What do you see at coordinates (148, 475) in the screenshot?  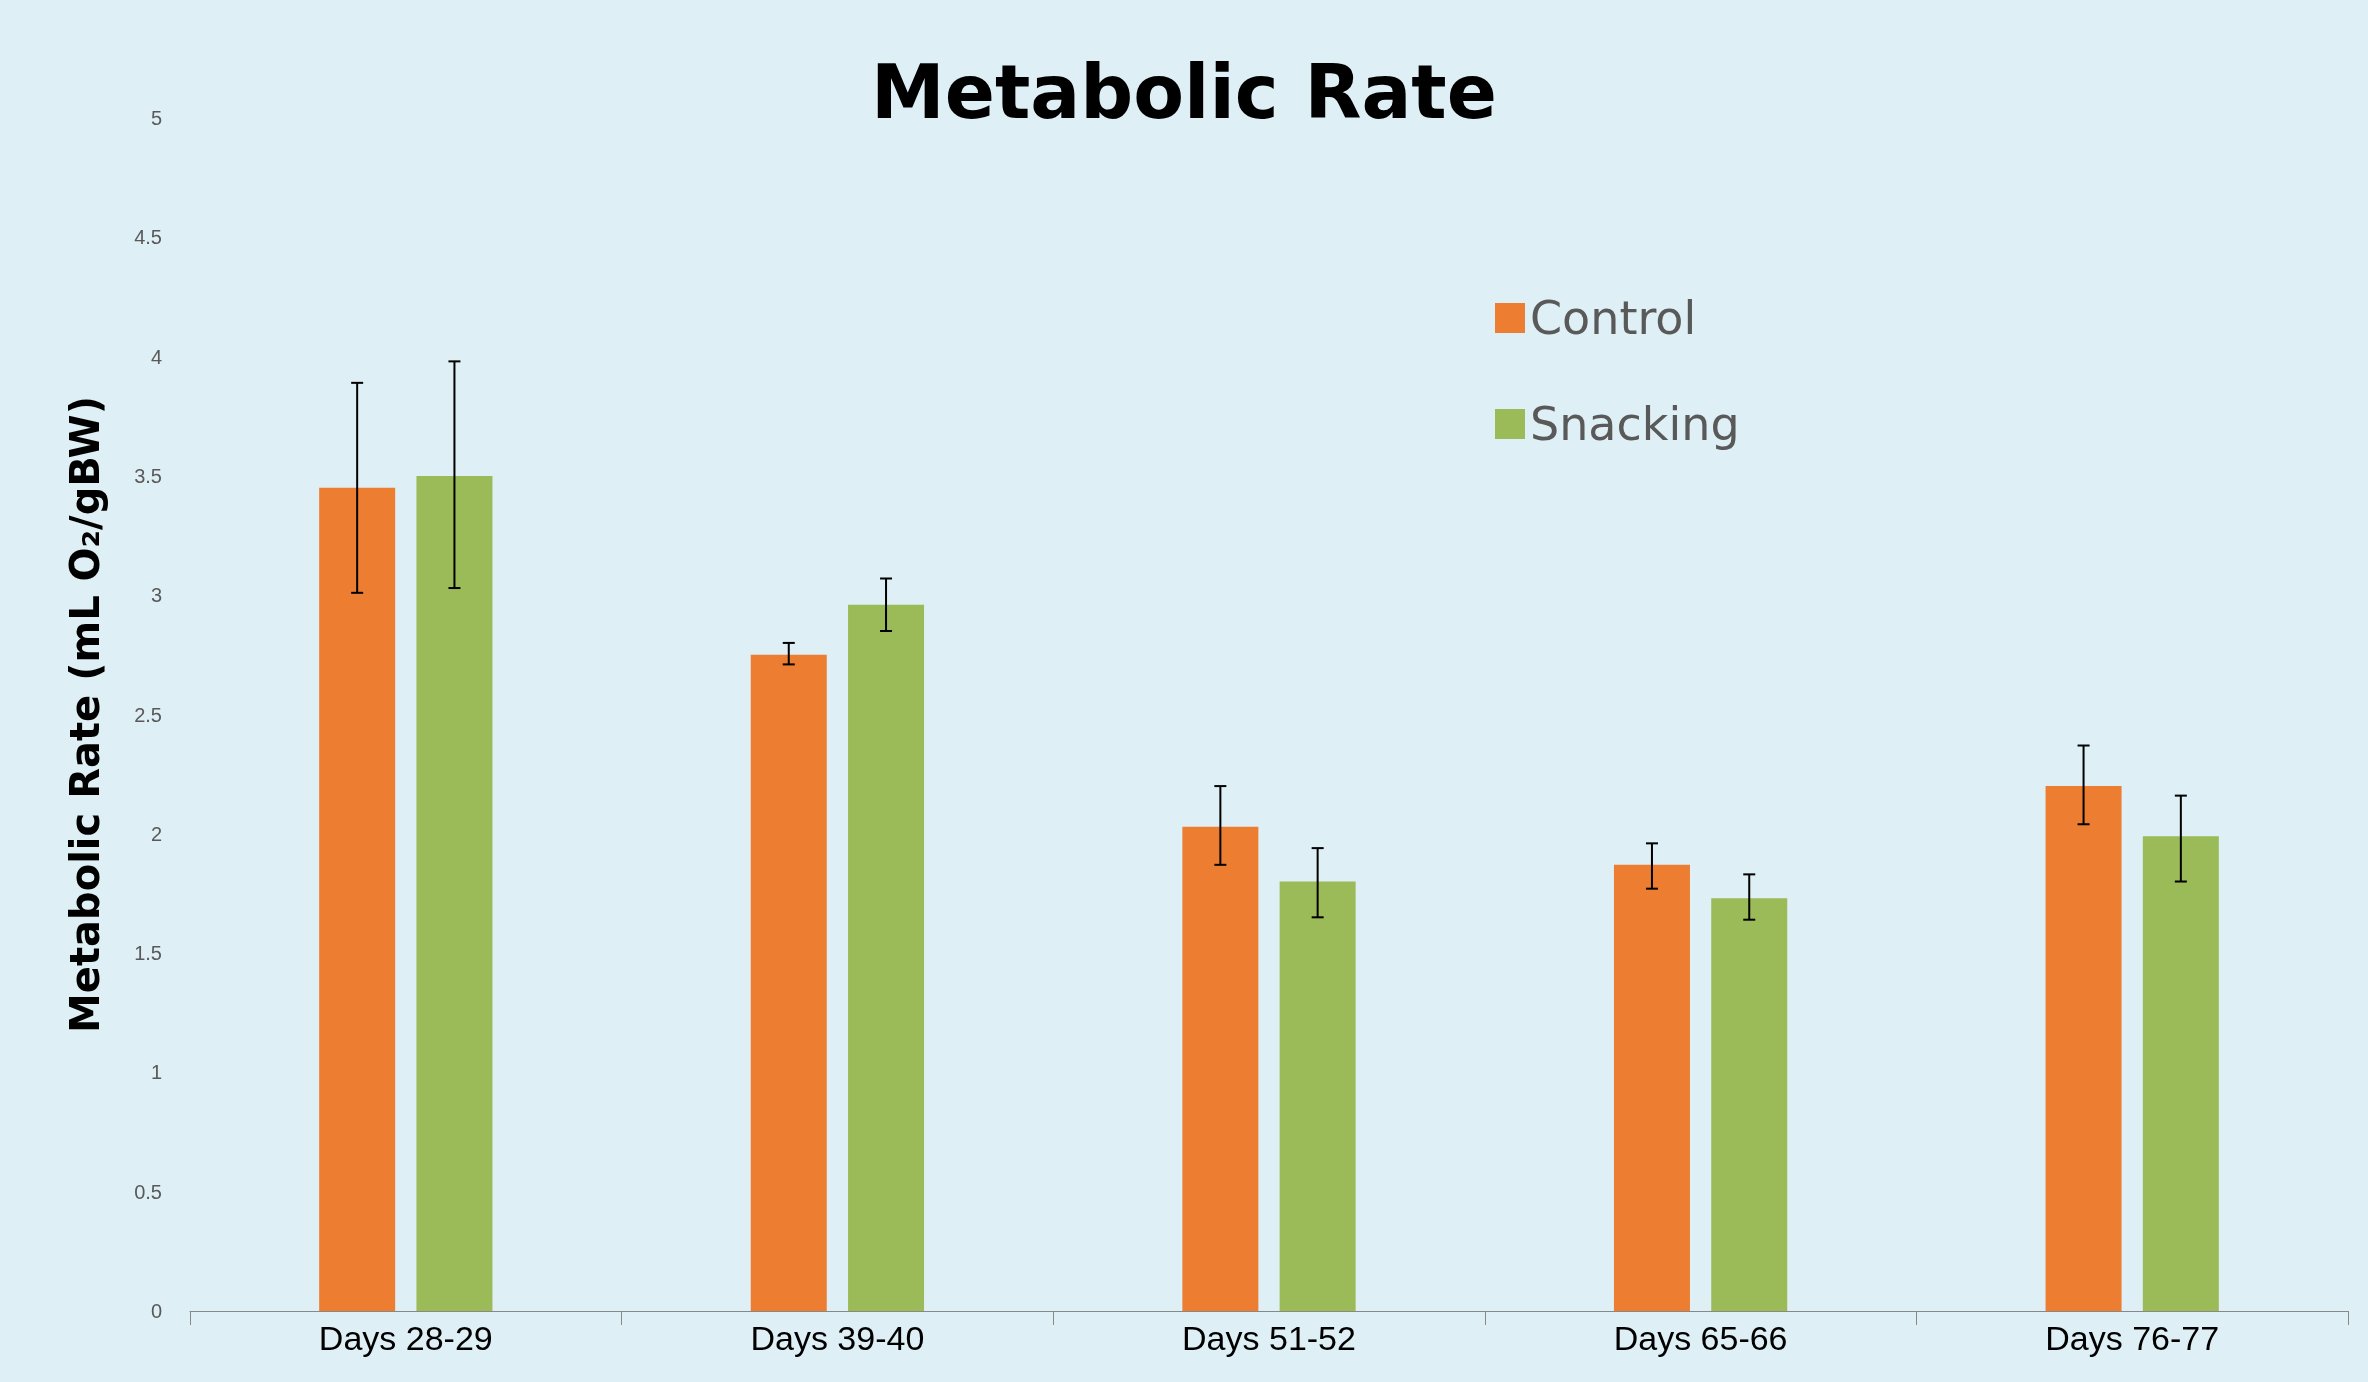 I see `y-tick-label: 3.5` at bounding box center [148, 475].